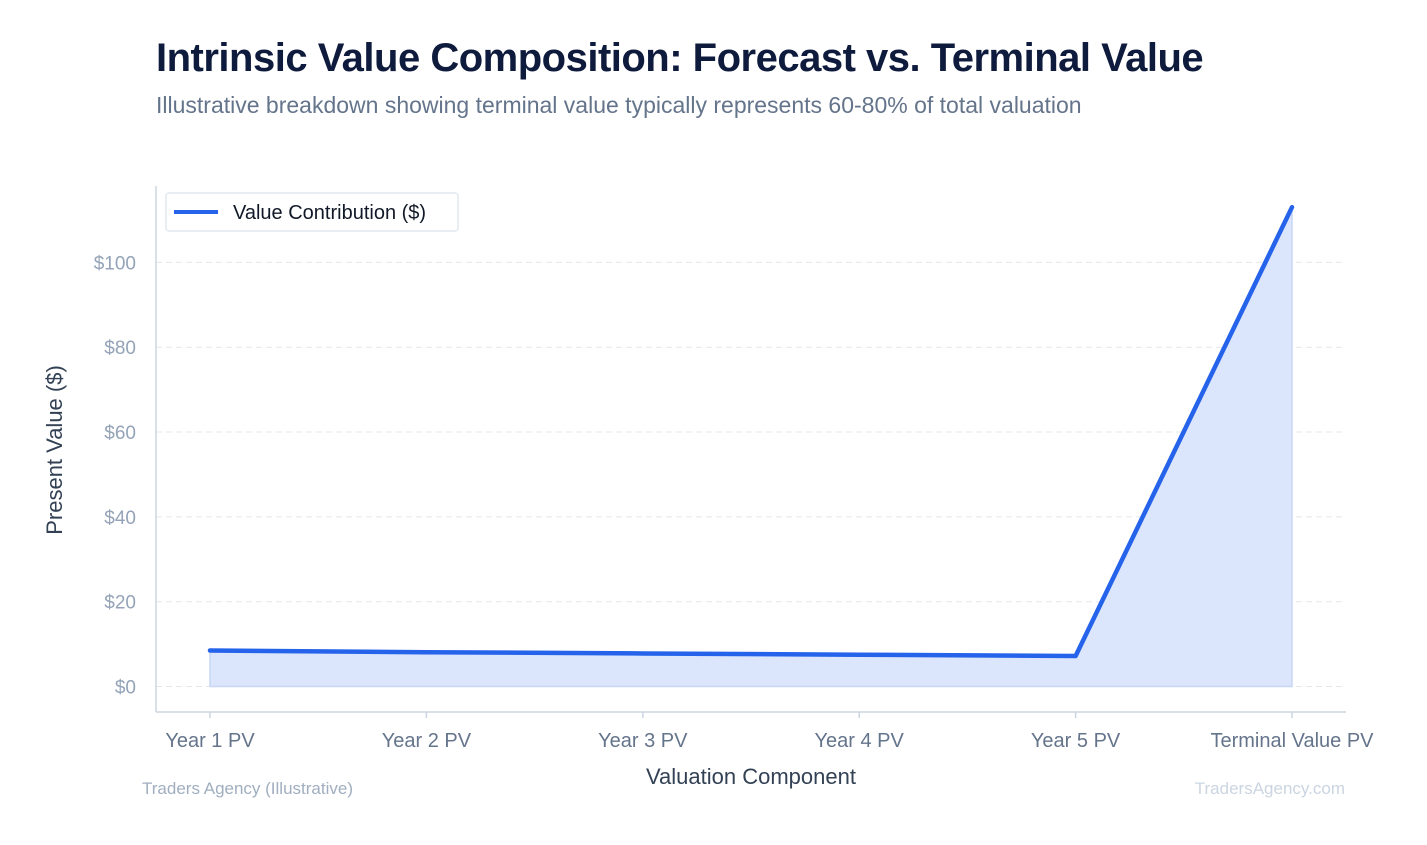  What do you see at coordinates (120, 518) in the screenshot?
I see `y-tick-label: $40` at bounding box center [120, 518].